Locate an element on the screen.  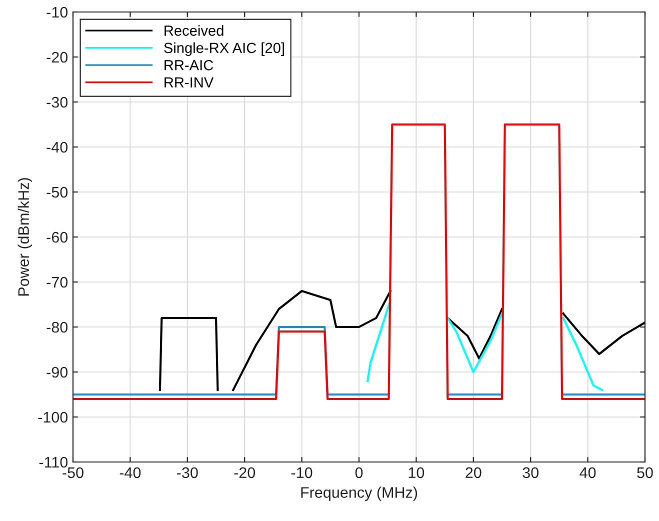
y-axis-title: Power (dBm/kHz) is located at coordinates (25, 237).